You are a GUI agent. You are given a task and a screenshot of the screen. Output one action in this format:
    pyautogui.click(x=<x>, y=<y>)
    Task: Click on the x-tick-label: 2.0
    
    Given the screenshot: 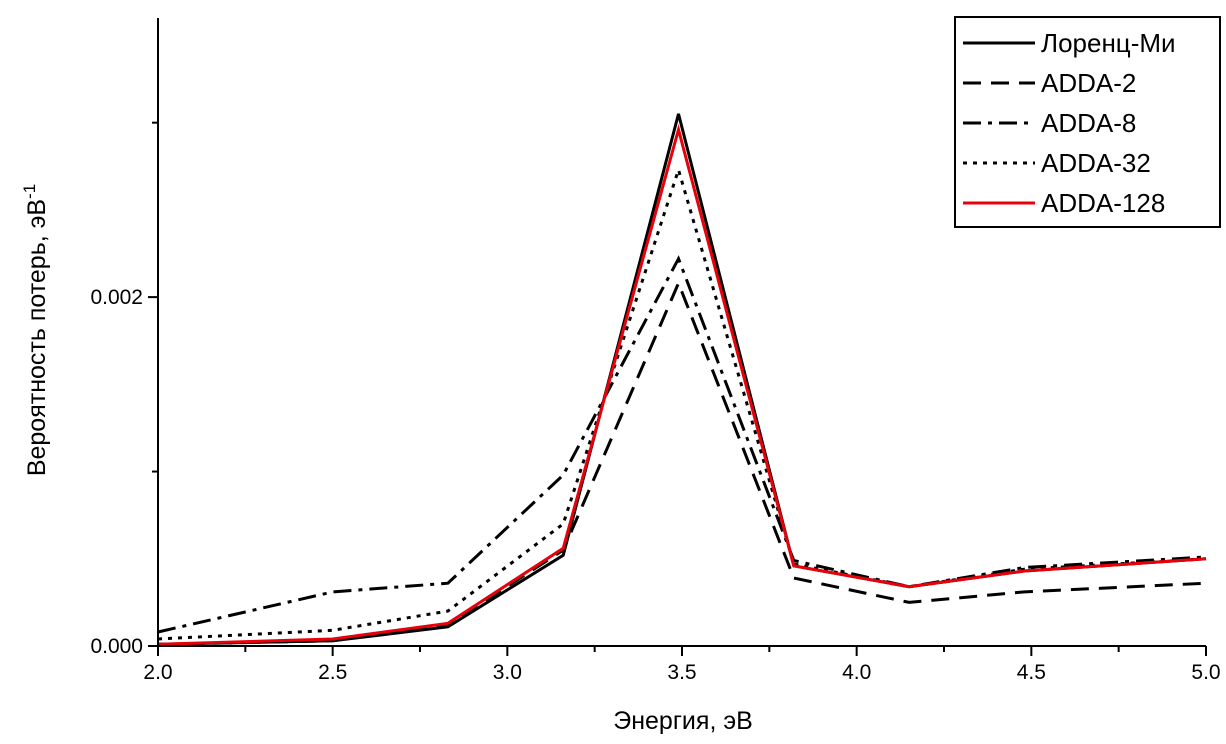 What is the action you would take?
    pyautogui.click(x=157, y=672)
    